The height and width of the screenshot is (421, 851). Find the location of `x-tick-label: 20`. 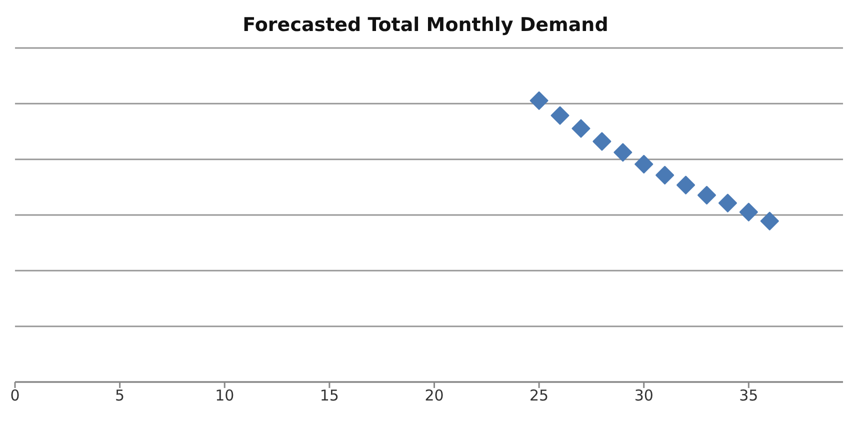

x-tick-label: 20 is located at coordinates (434, 395).